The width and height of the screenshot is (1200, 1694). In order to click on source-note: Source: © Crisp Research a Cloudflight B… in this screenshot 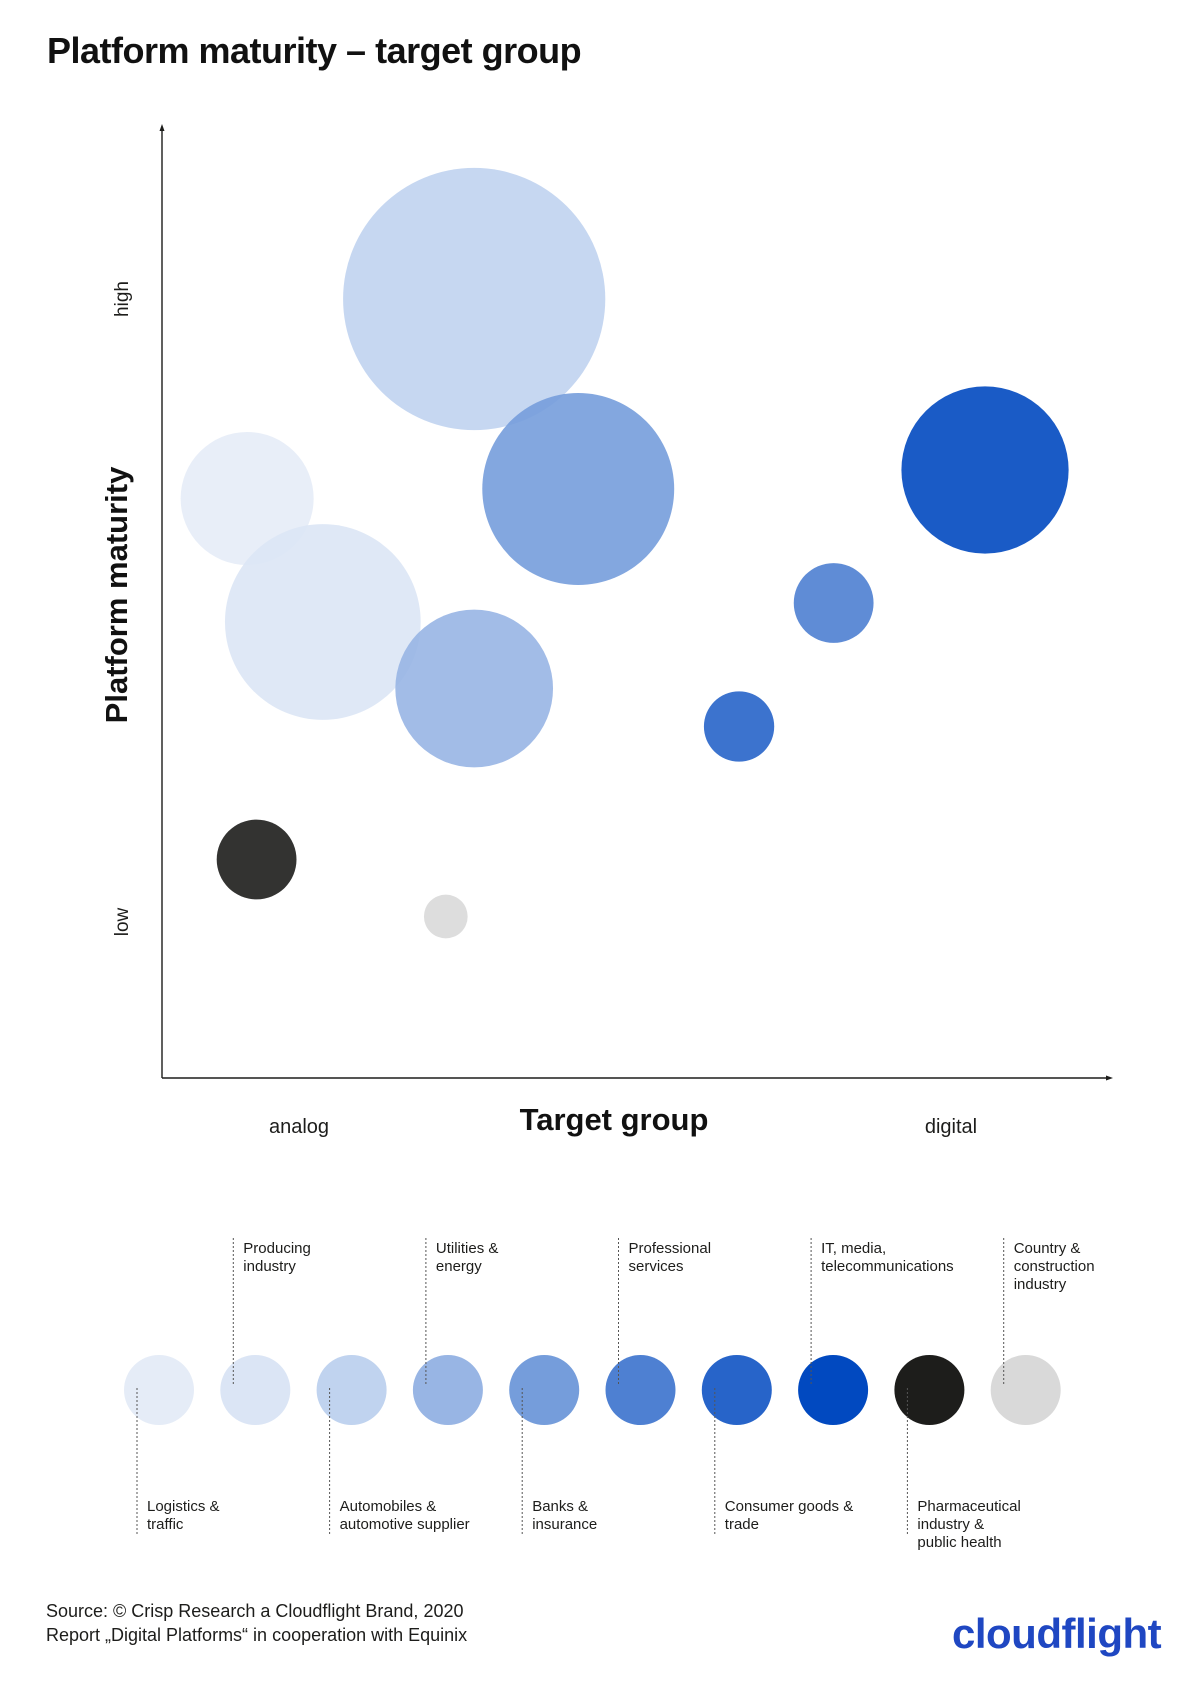, I will do `click(256, 1623)`.